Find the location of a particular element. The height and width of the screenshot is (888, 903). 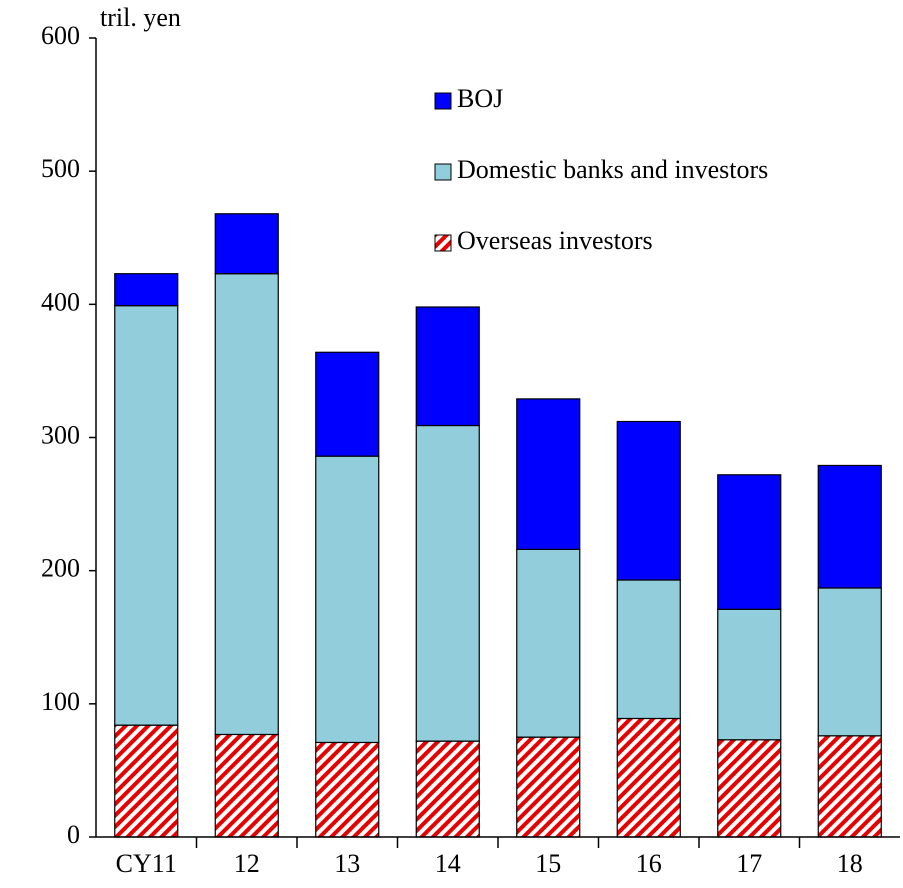

x-tick-label: 18 is located at coordinates (850, 863).